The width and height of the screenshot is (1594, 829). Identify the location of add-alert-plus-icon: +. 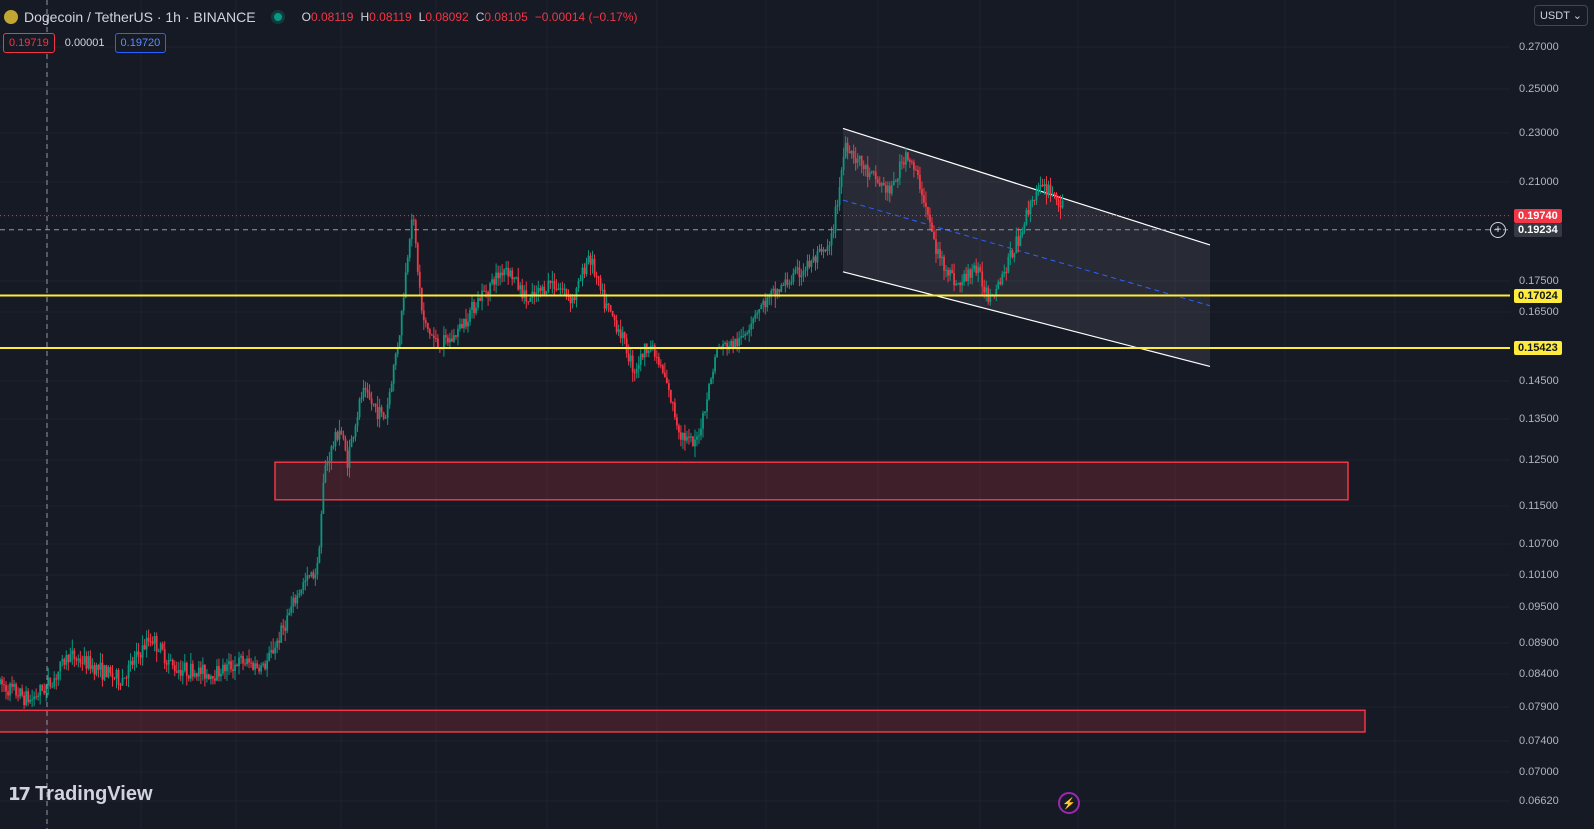
(1498, 230).